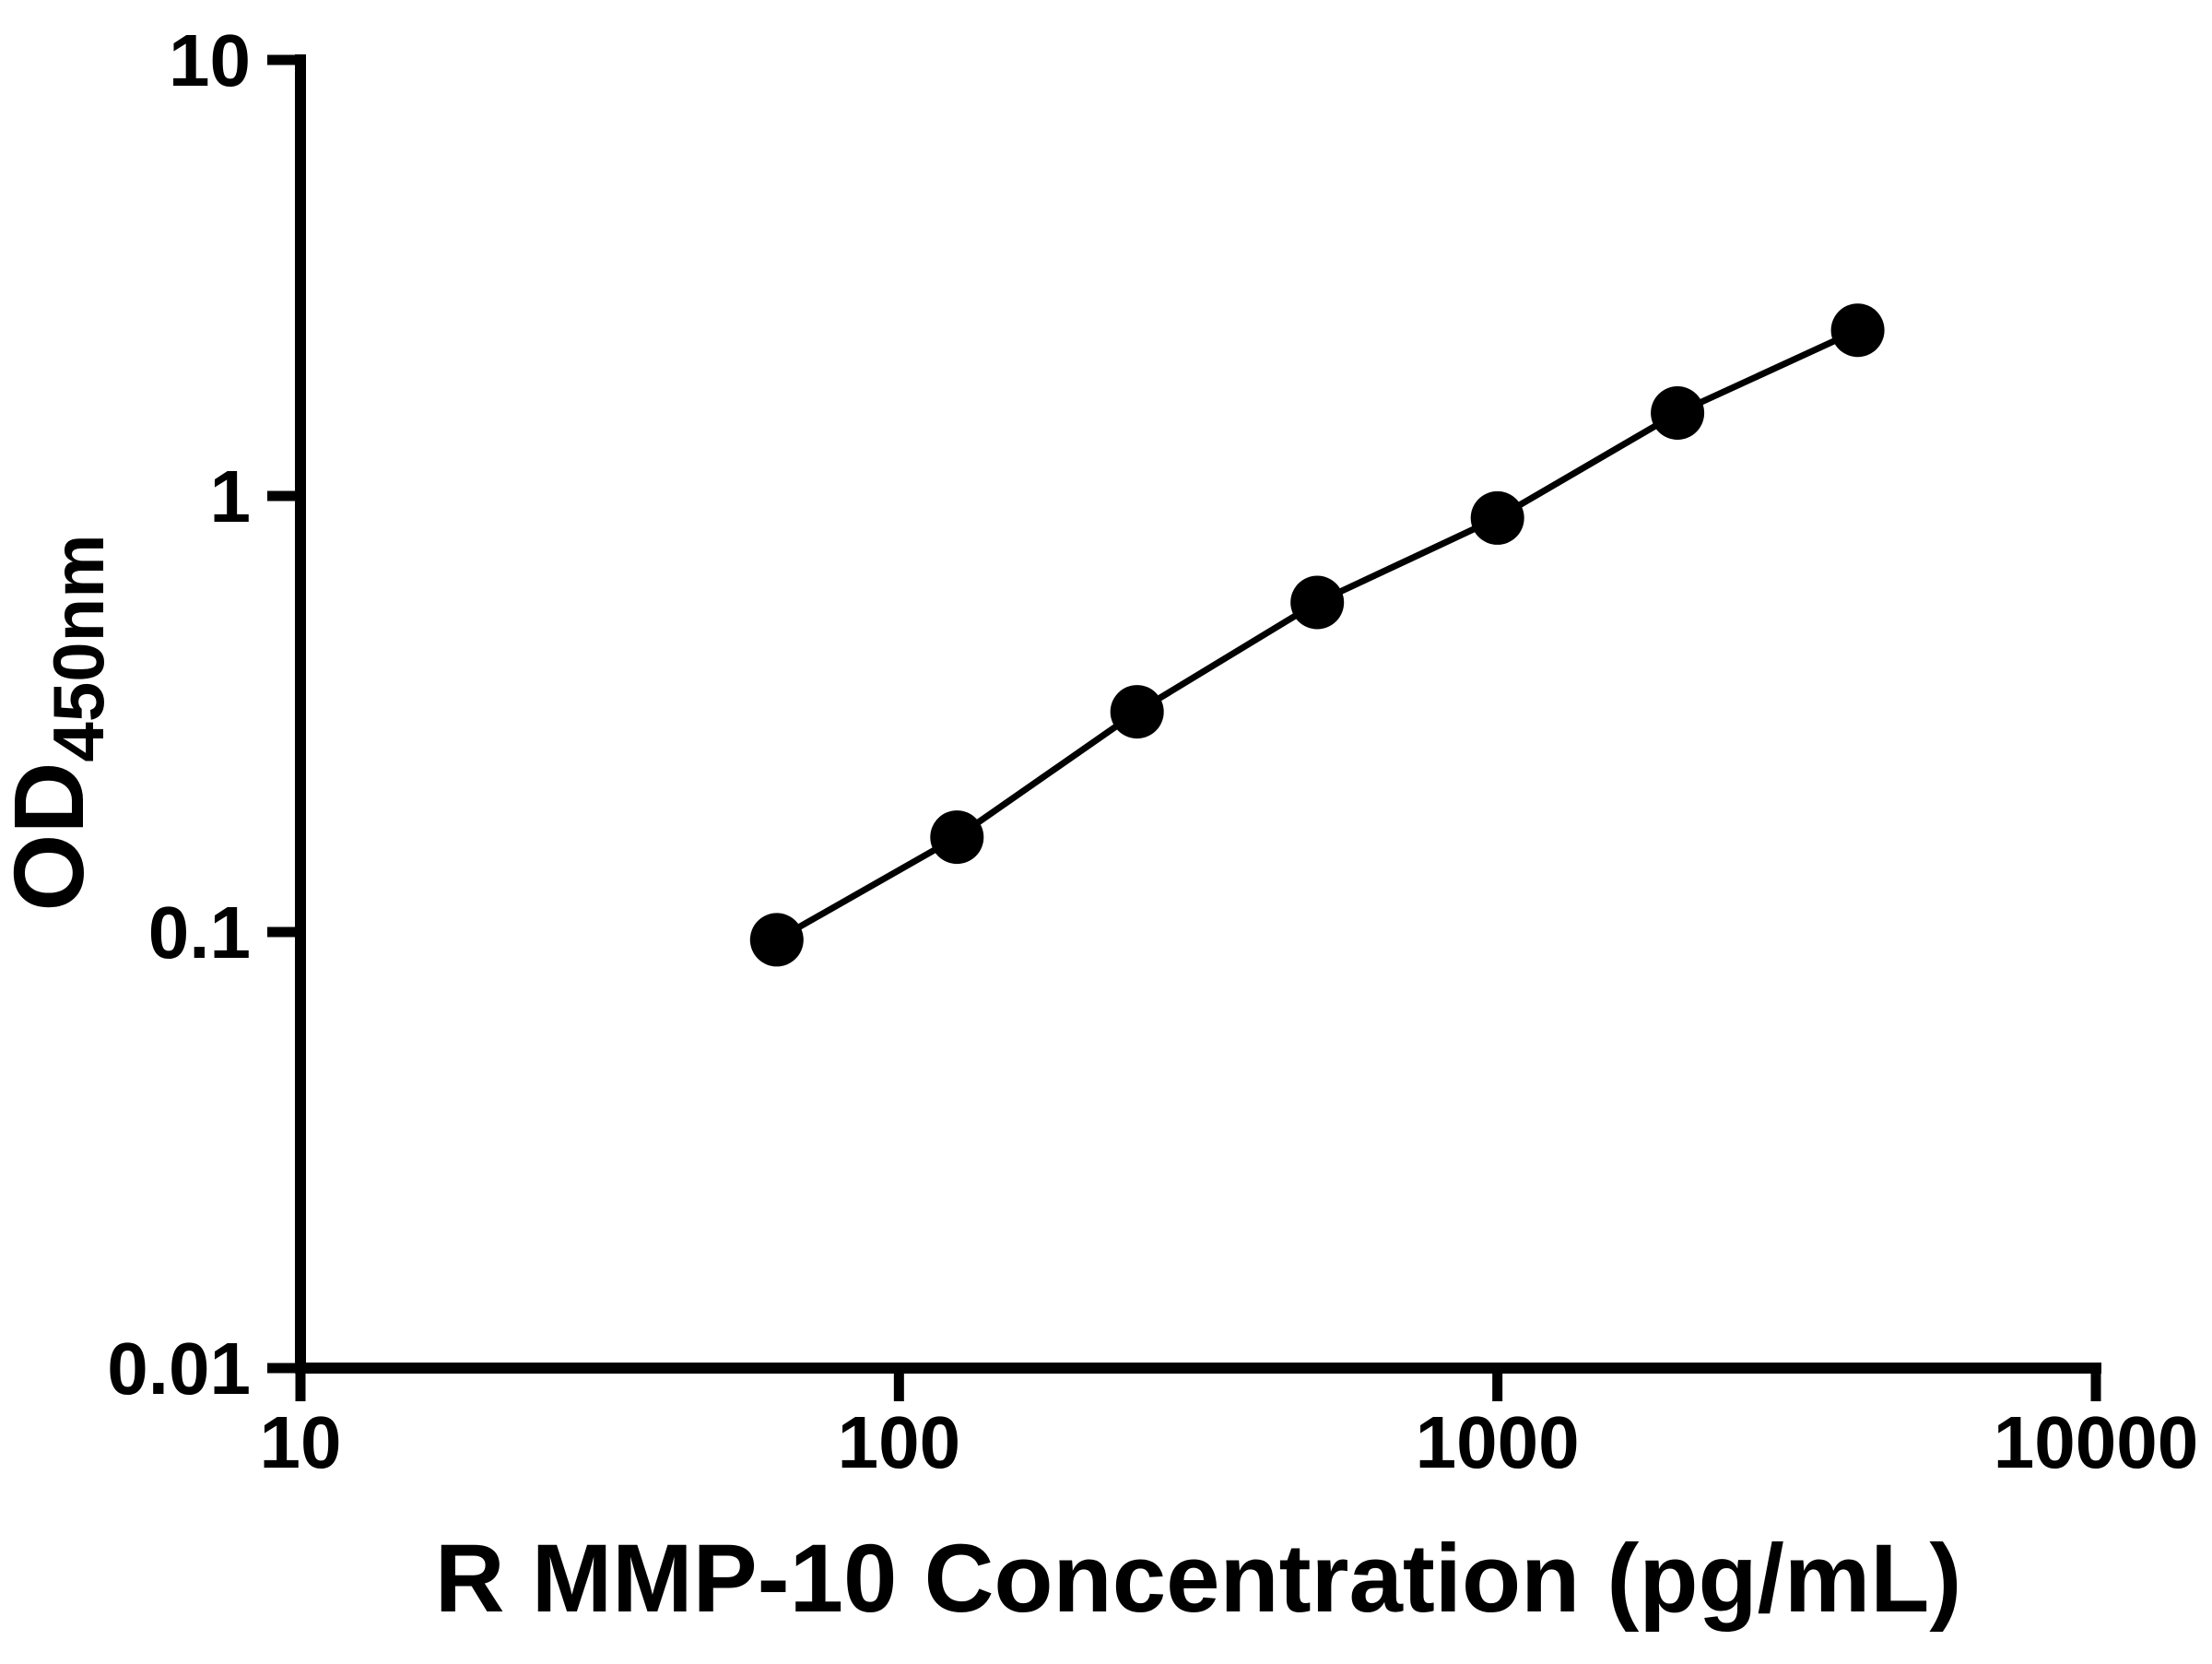 Image resolution: width=2212 pixels, height=1664 pixels. Describe the element at coordinates (179, 1369) in the screenshot. I see `y-axis-tick-label: 0.01` at that location.